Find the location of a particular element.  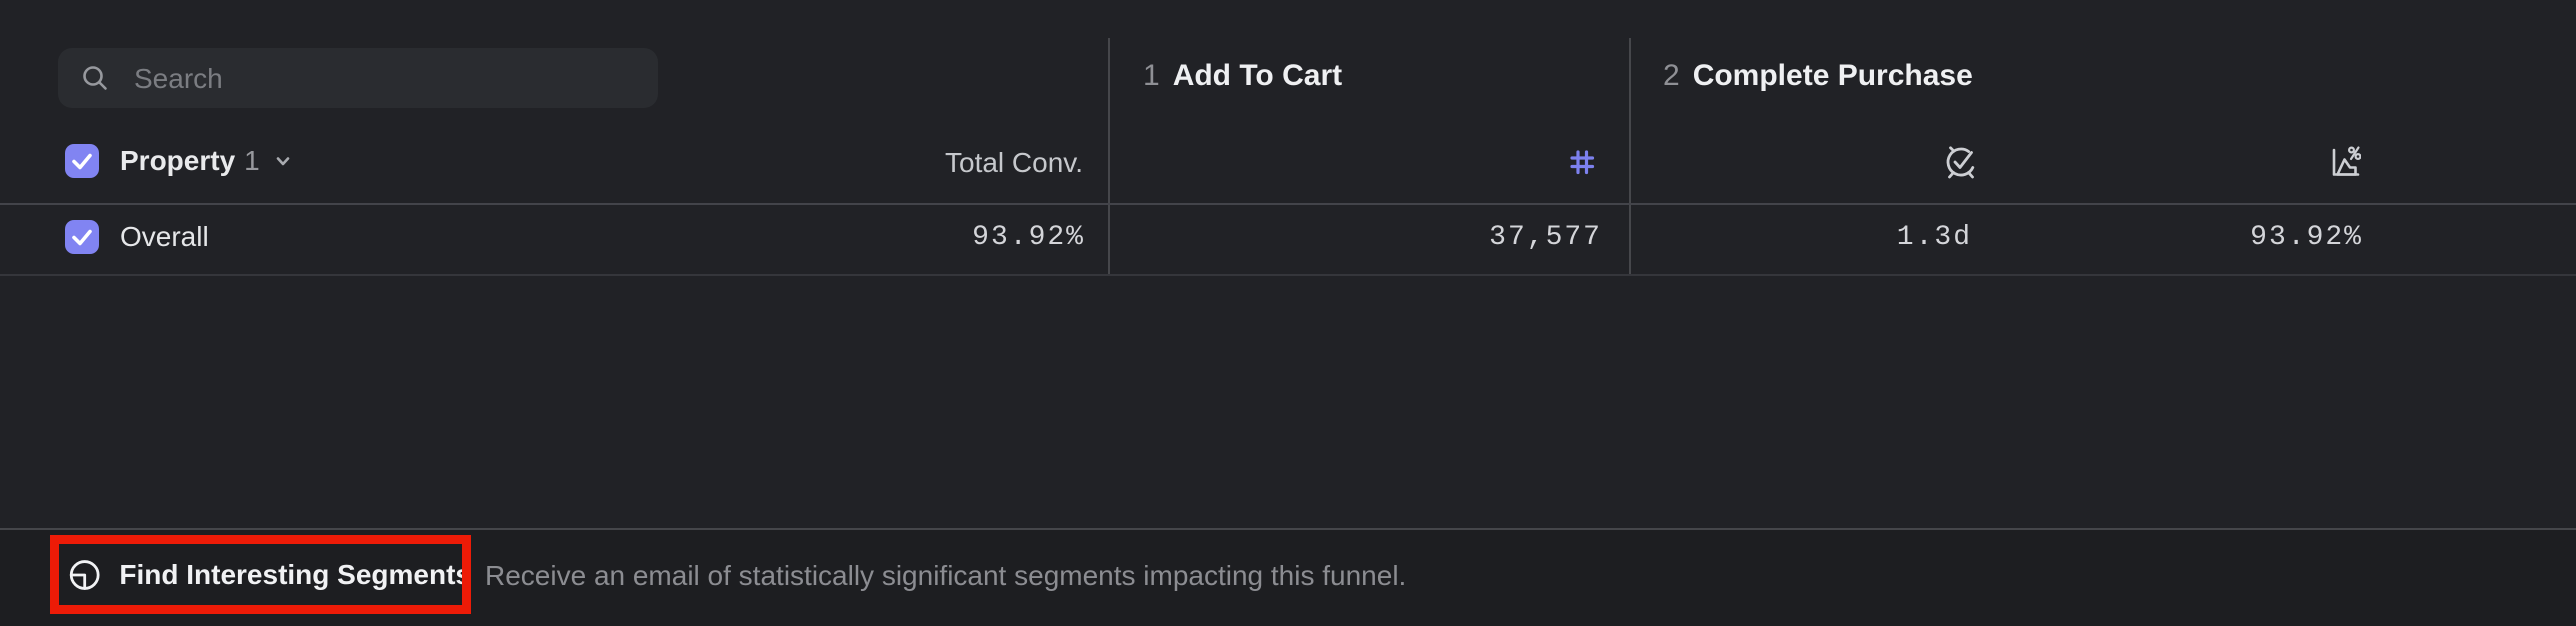

step-number: 1 is located at coordinates (1151, 75).